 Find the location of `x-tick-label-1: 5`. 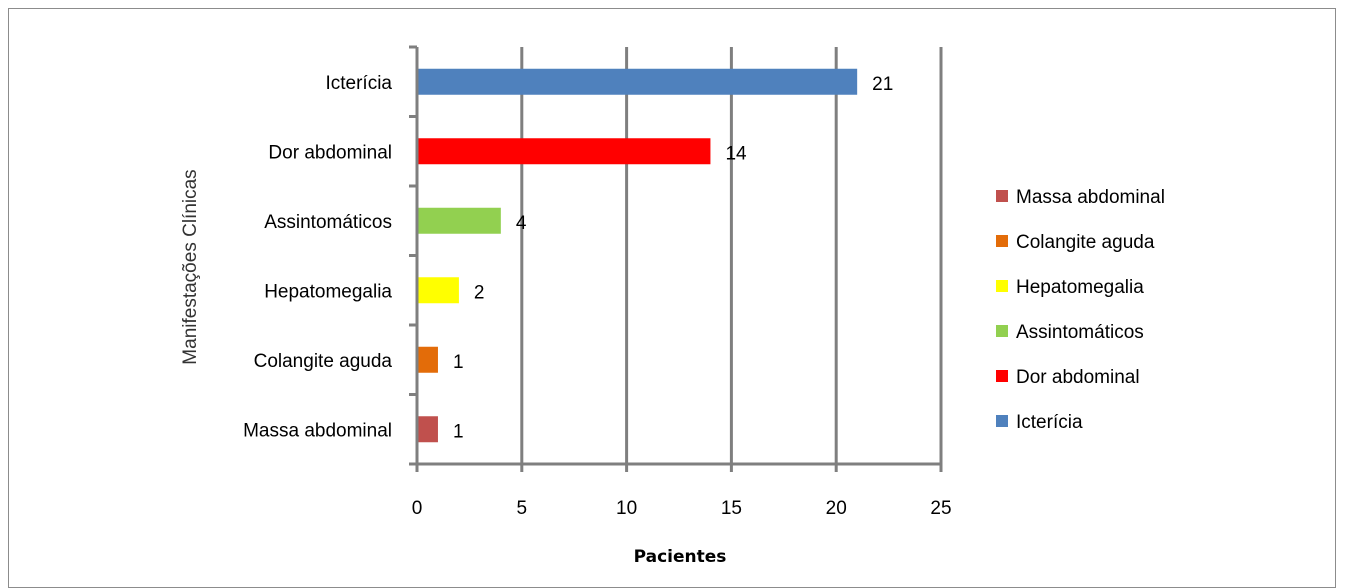

x-tick-label-1: 5 is located at coordinates (522, 508).